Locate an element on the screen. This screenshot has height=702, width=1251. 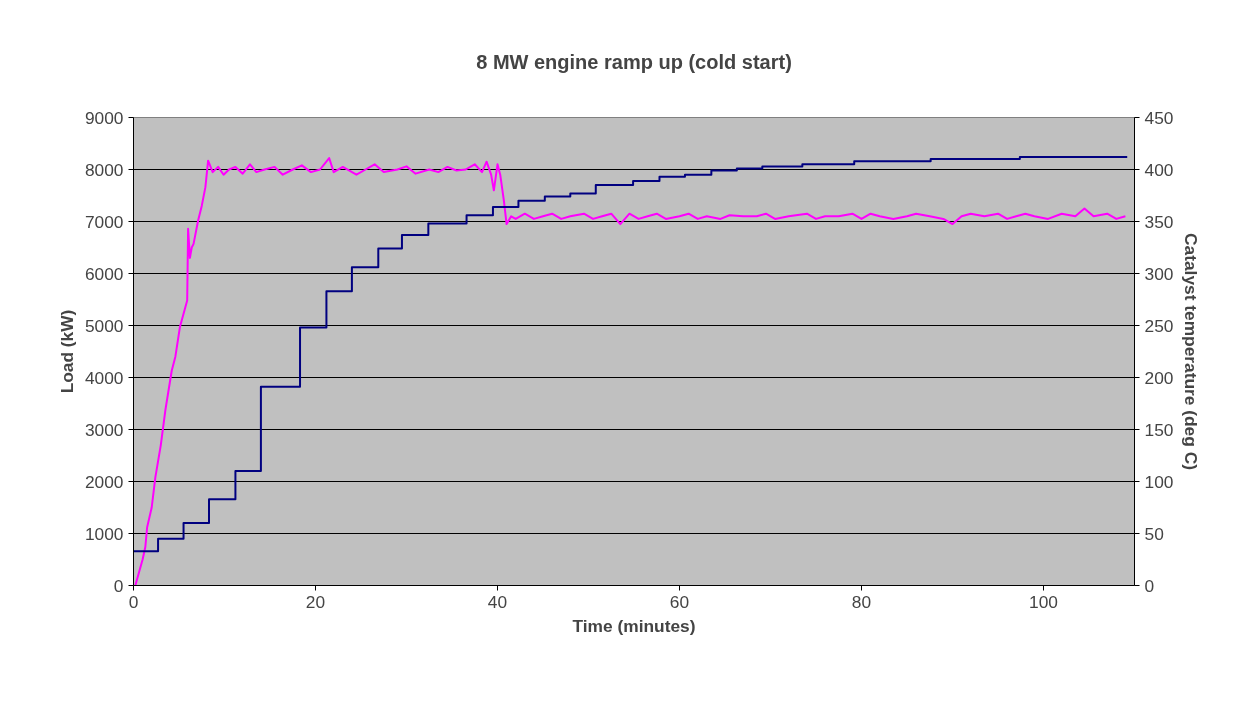
y-tick-label: 9000 is located at coordinates (104, 117).